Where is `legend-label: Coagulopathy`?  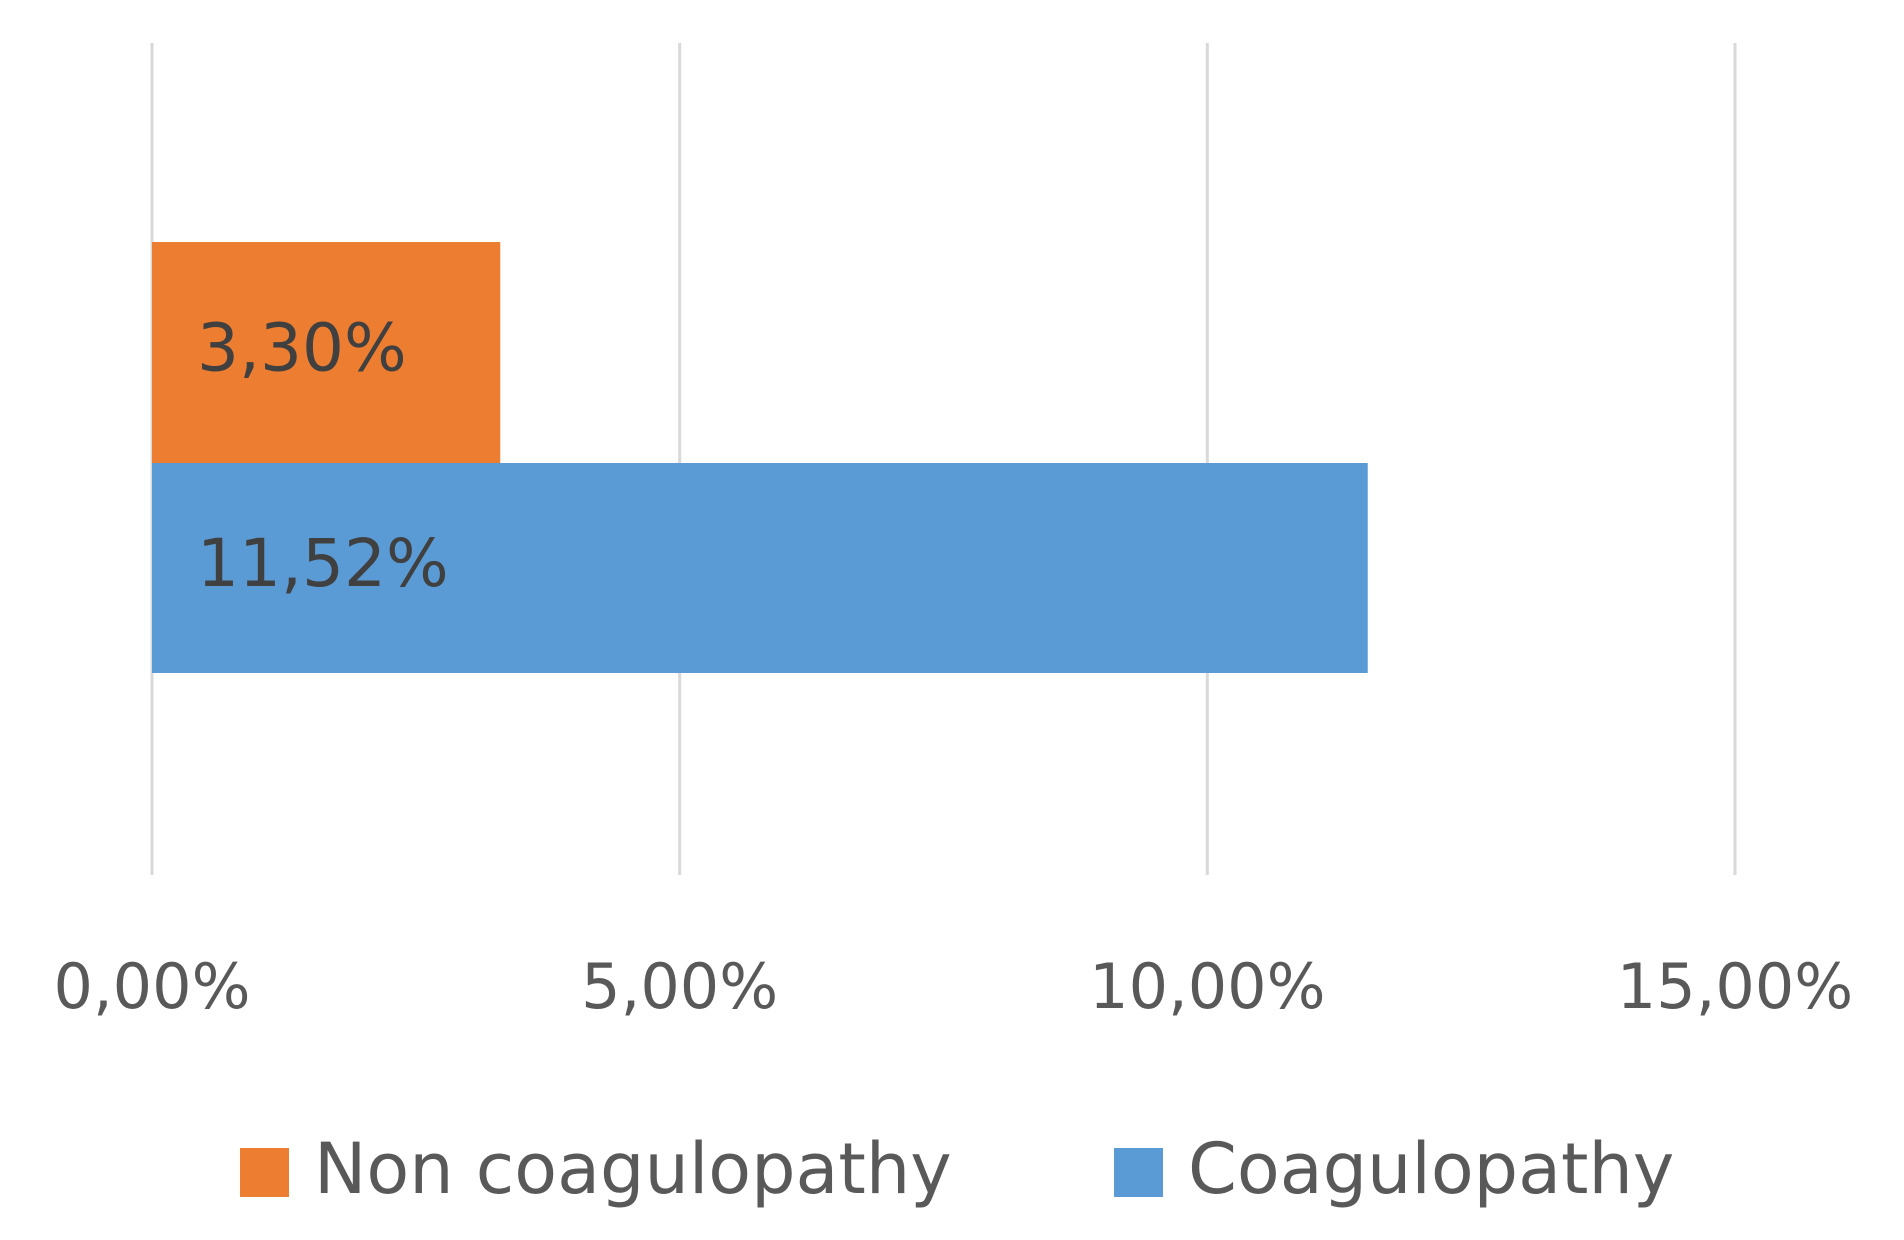
legend-label: Coagulopathy is located at coordinates (1431, 1169).